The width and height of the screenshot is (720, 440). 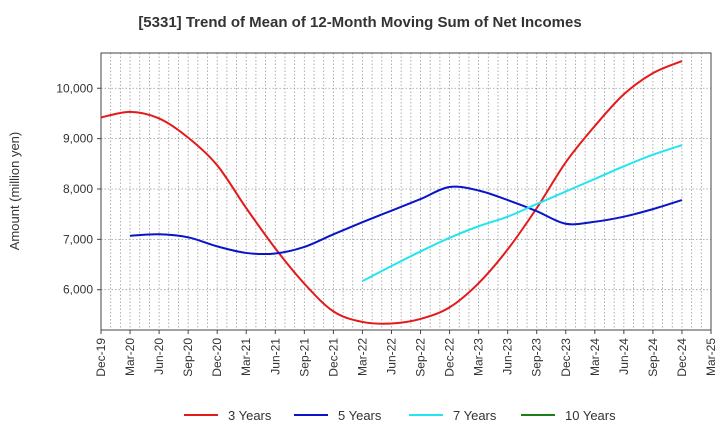 I want to click on x-tick-label: Dec-23, so click(x=566, y=357).